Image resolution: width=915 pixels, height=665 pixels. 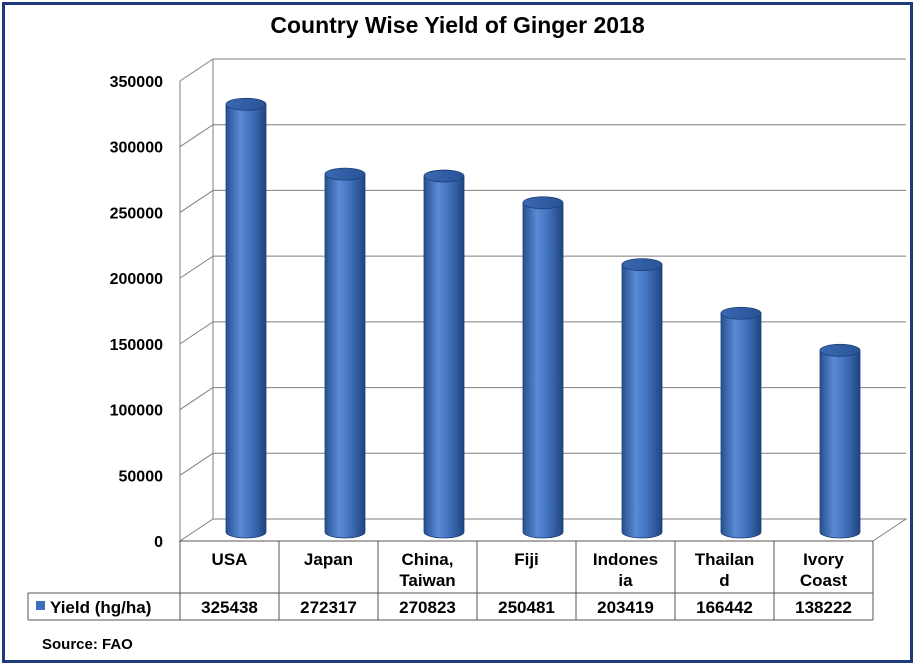 I want to click on y-tick-label: 250000, so click(x=136, y=213).